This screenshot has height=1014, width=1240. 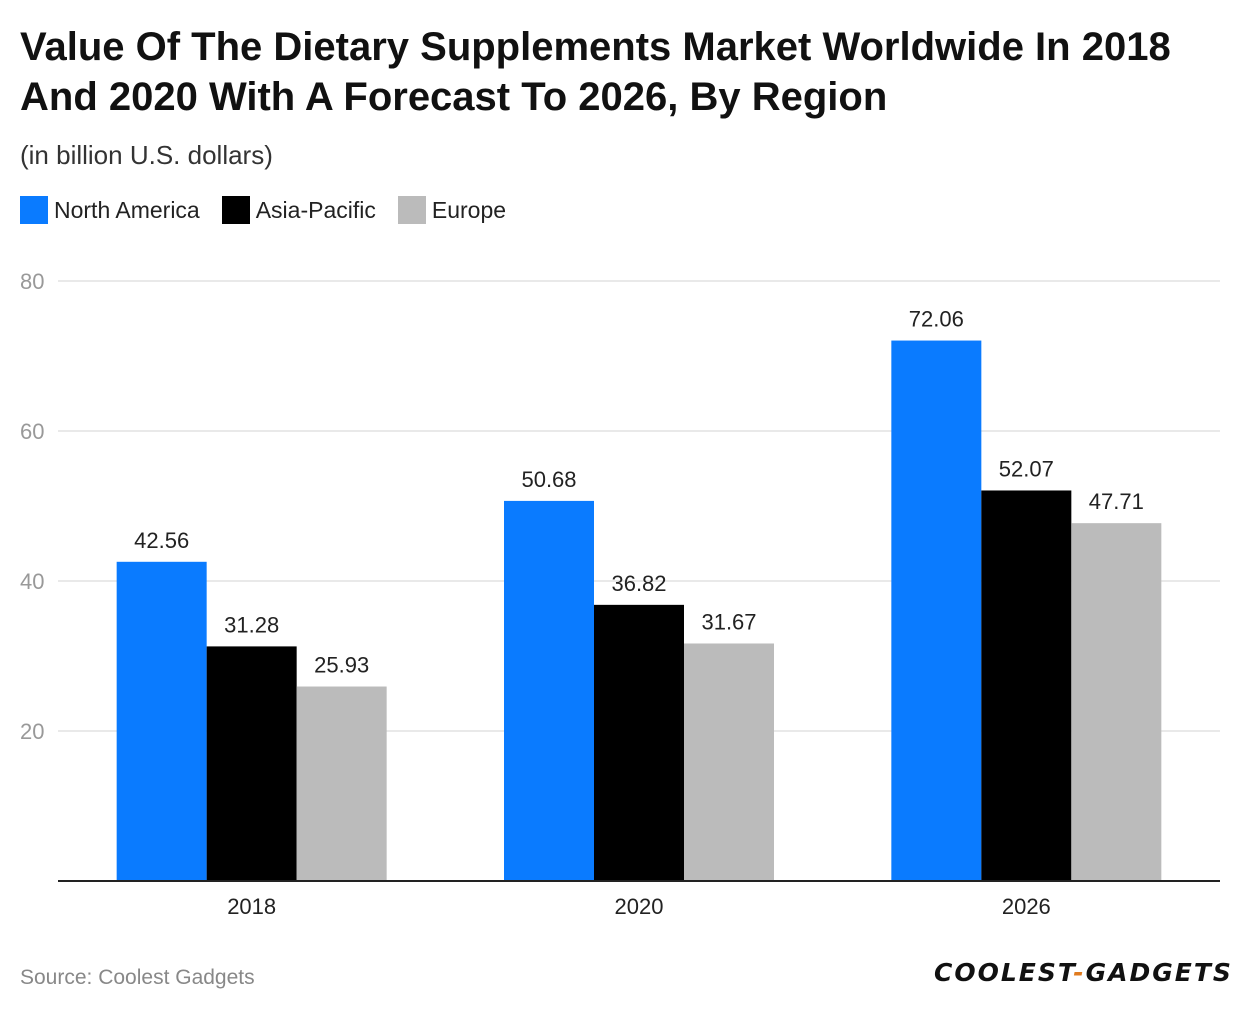 What do you see at coordinates (251, 906) in the screenshot?
I see `x-tick-label-2018: 2018` at bounding box center [251, 906].